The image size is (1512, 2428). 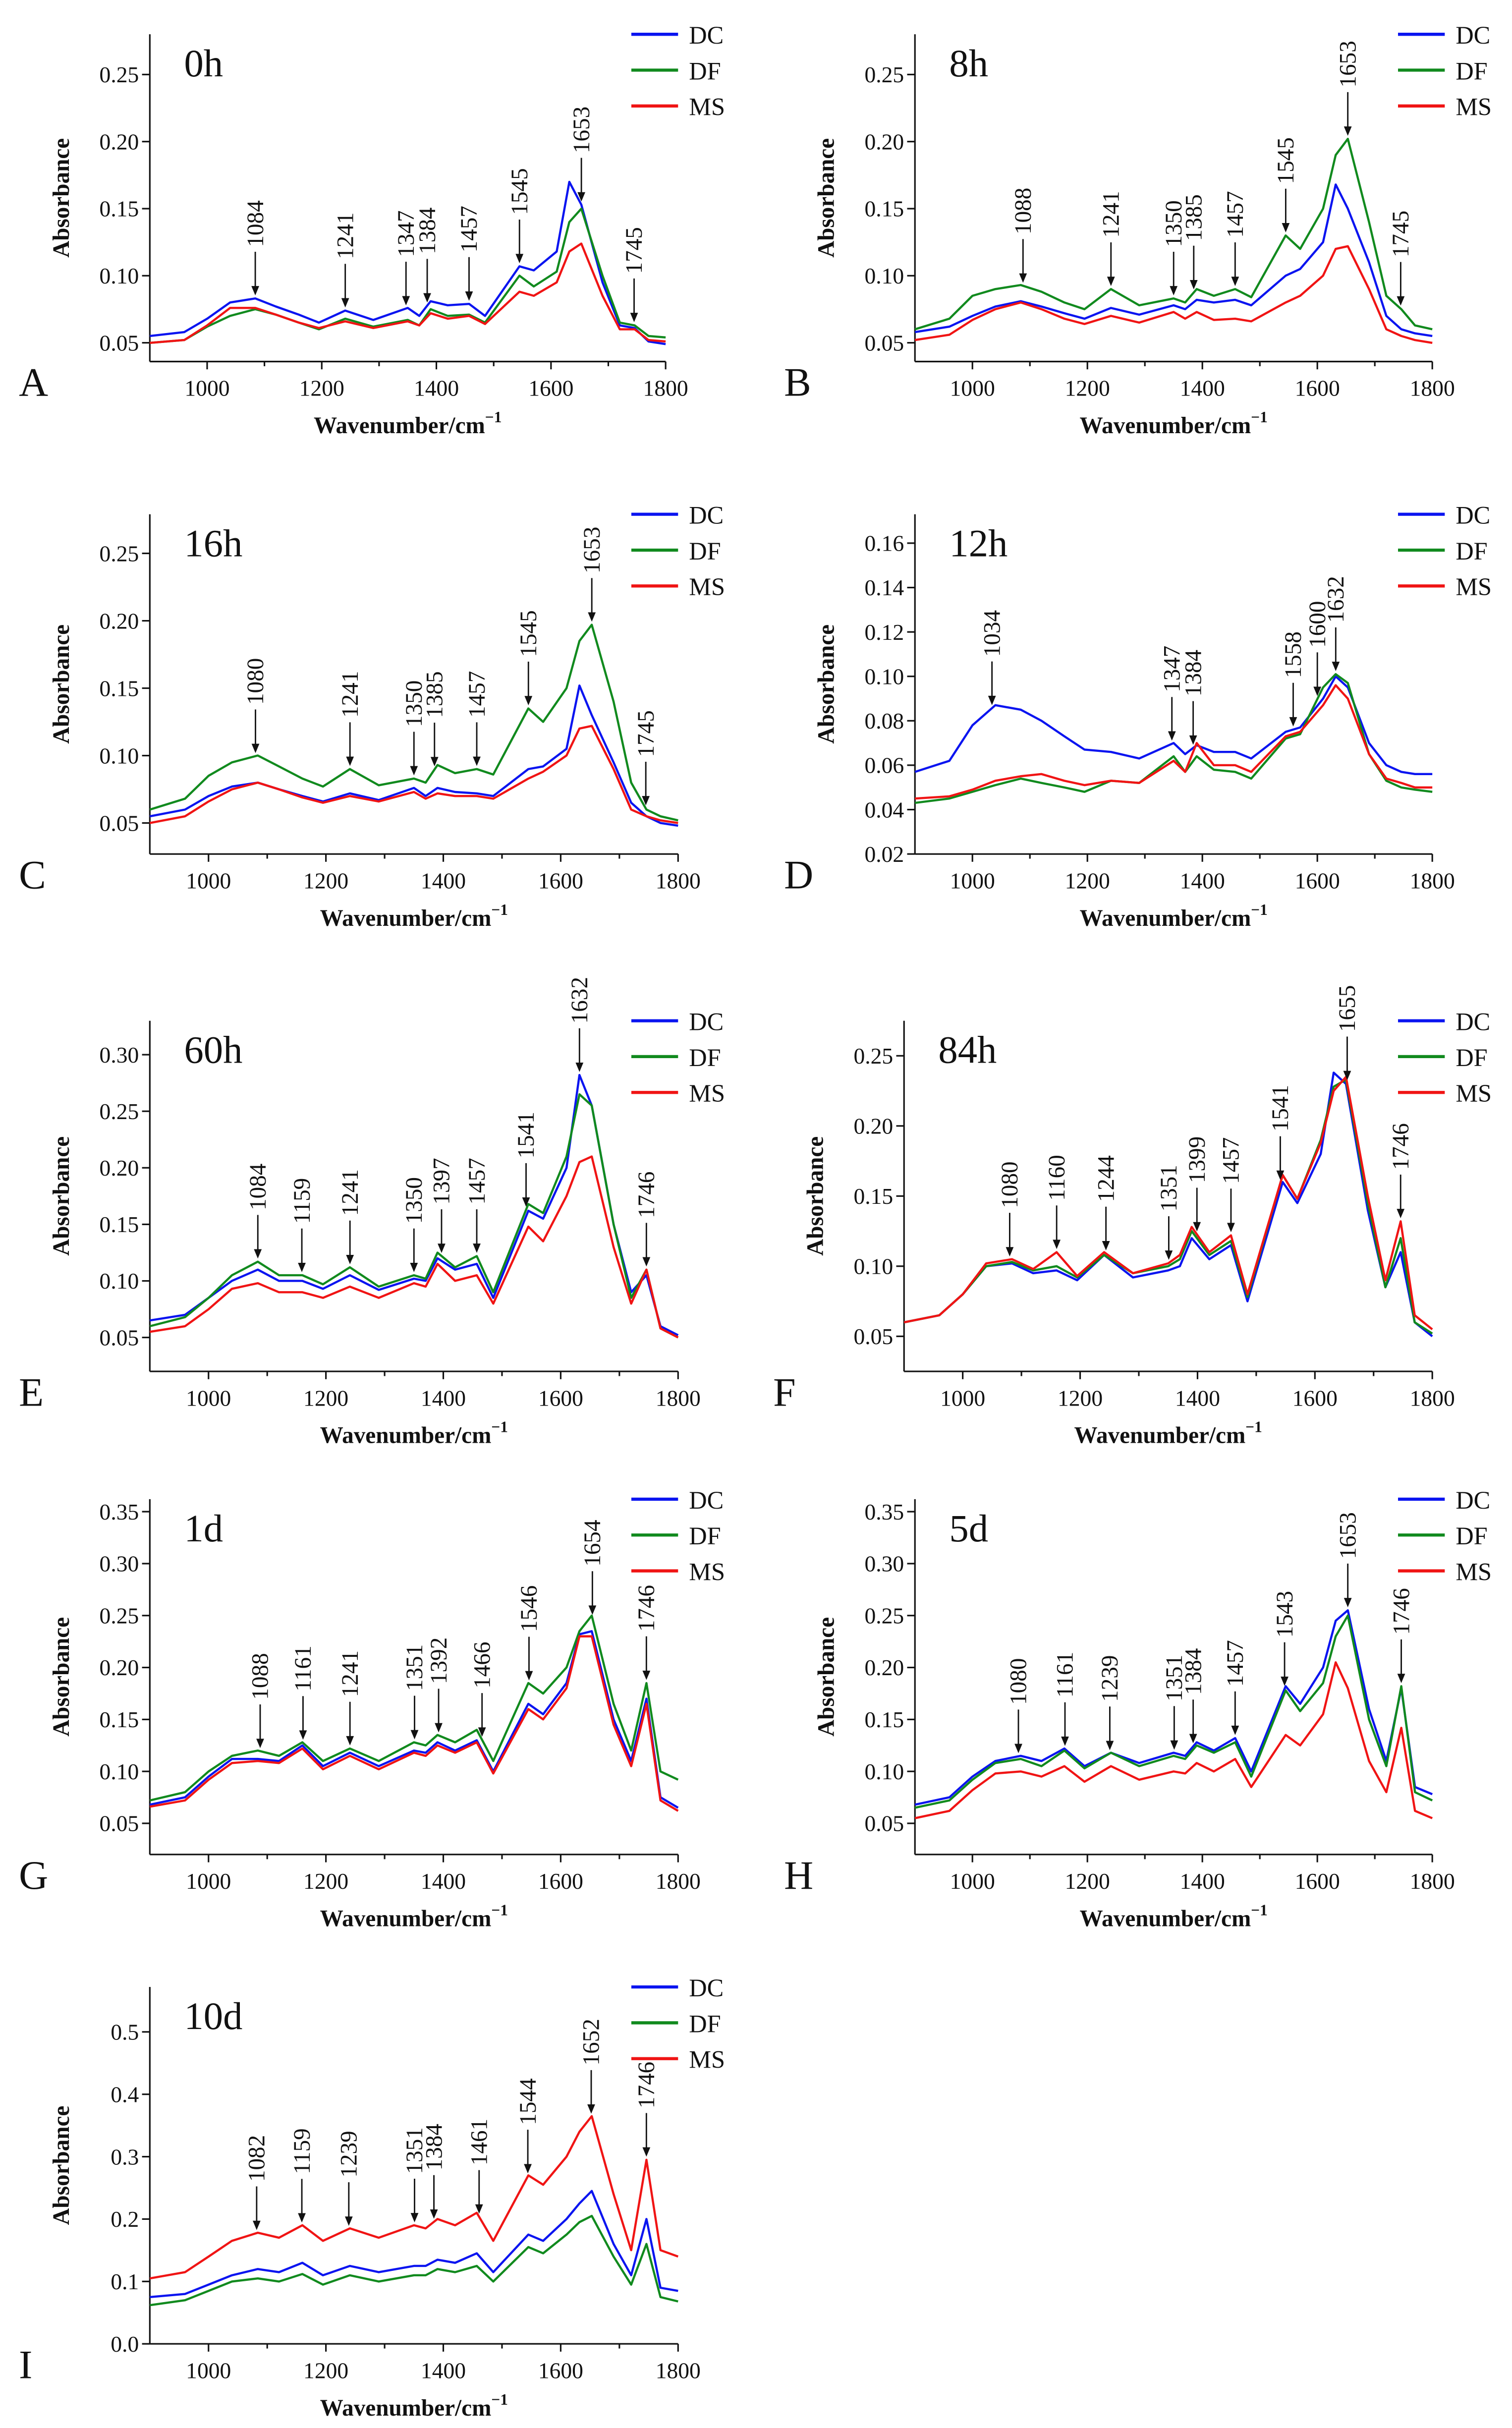 I want to click on annotation-label: 1544, so click(x=528, y=2102).